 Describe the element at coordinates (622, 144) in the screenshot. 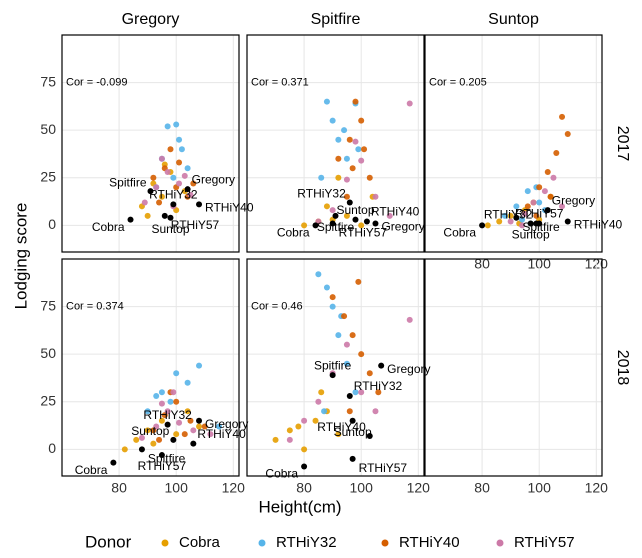

I see `row-strip: 2017` at that location.